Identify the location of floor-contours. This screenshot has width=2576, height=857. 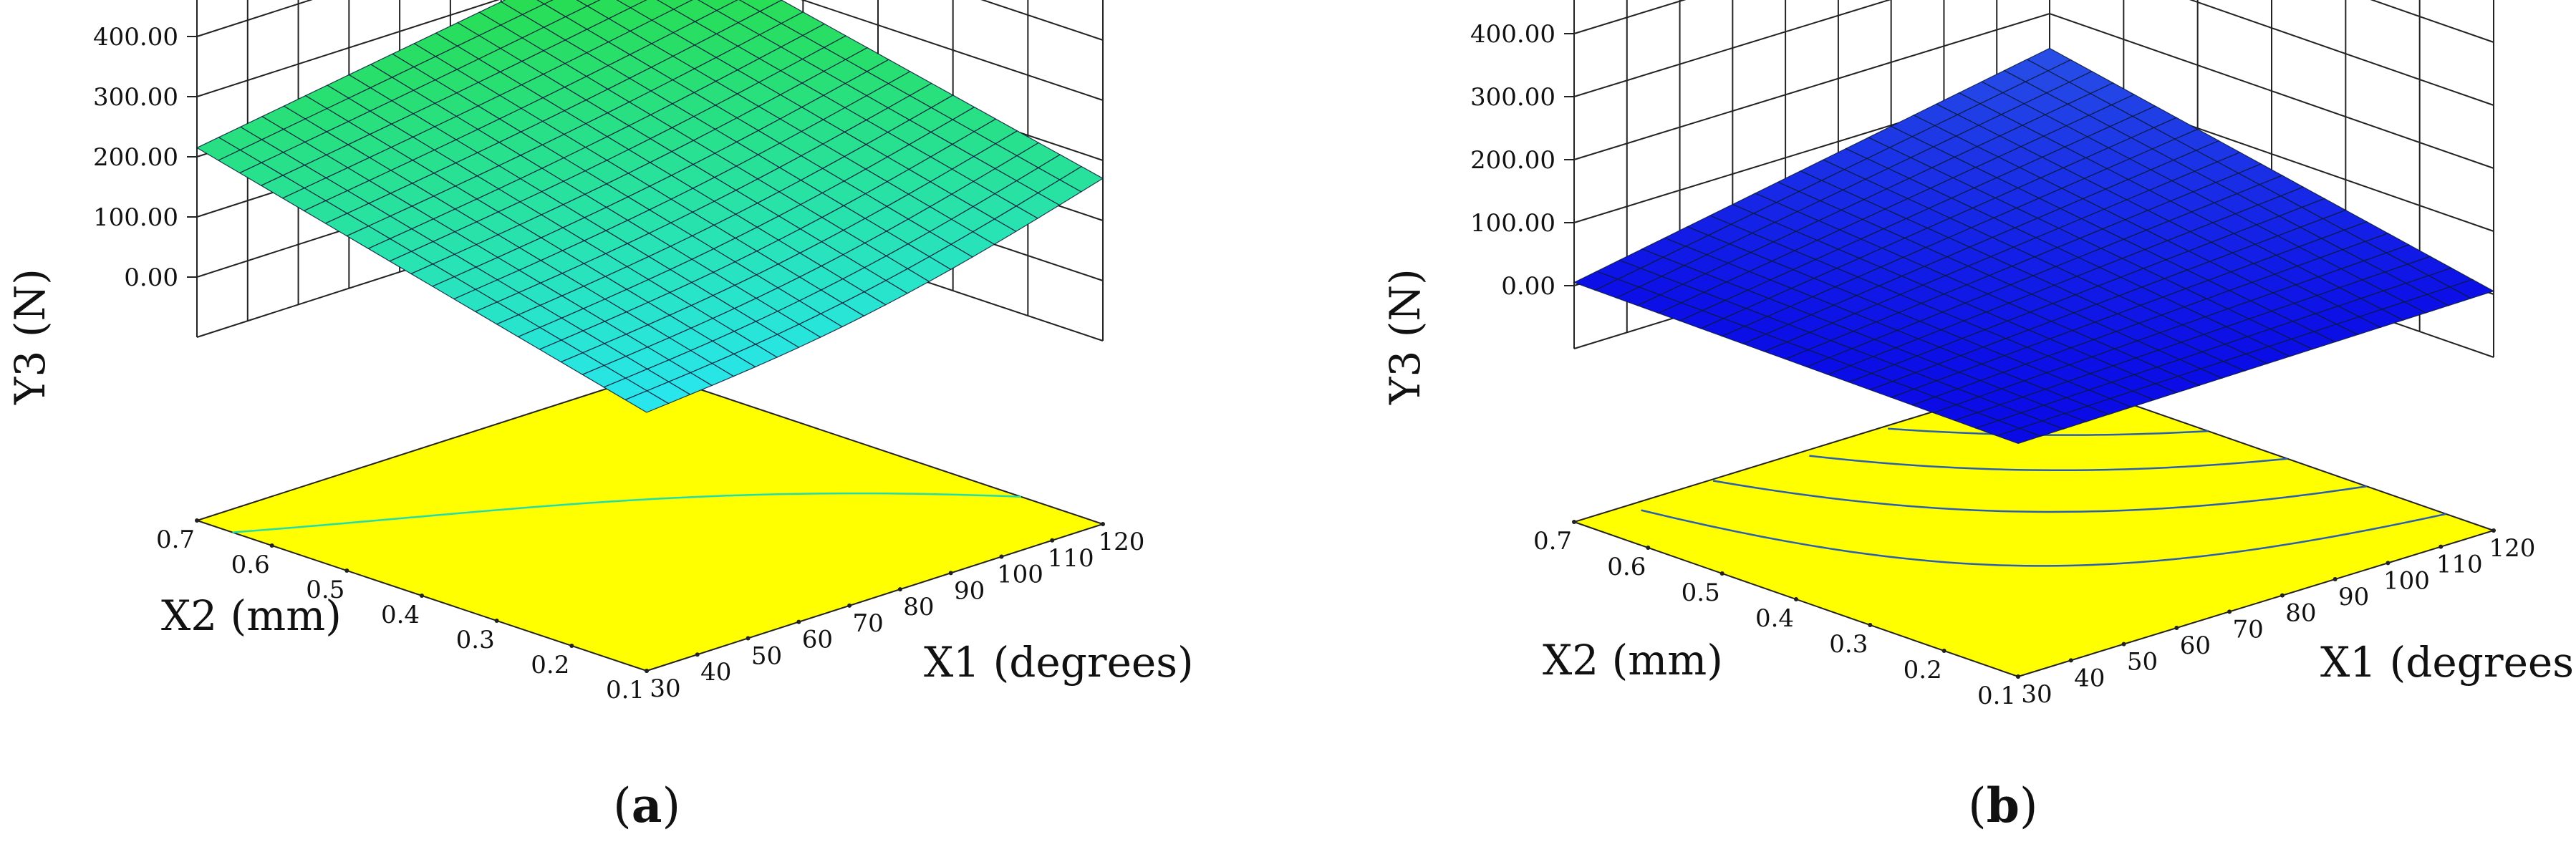
(626, 512).